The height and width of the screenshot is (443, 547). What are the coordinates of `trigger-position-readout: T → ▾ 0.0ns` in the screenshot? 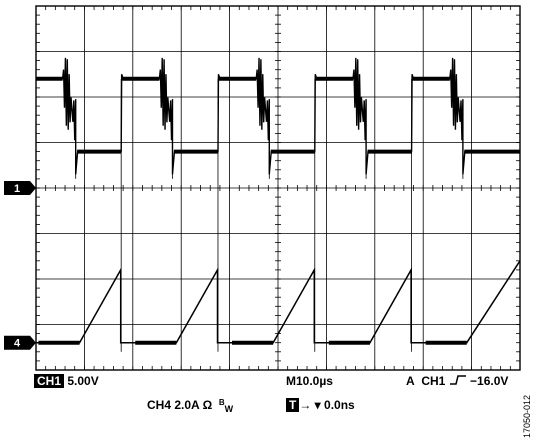 It's located at (320, 405).